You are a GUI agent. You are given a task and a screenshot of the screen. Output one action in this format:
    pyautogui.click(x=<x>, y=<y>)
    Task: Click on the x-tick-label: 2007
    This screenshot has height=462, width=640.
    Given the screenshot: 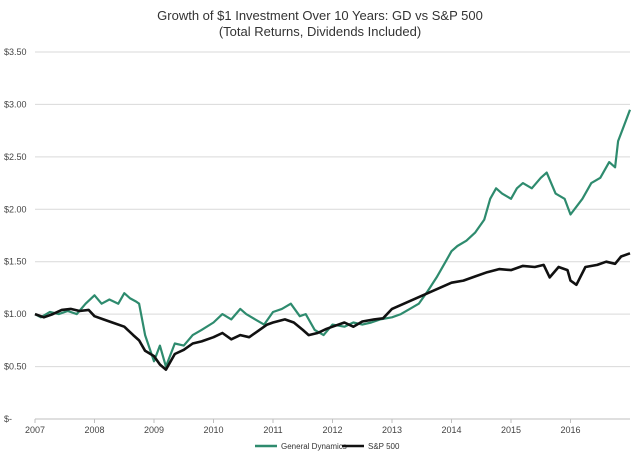 What is the action you would take?
    pyautogui.click(x=35, y=430)
    